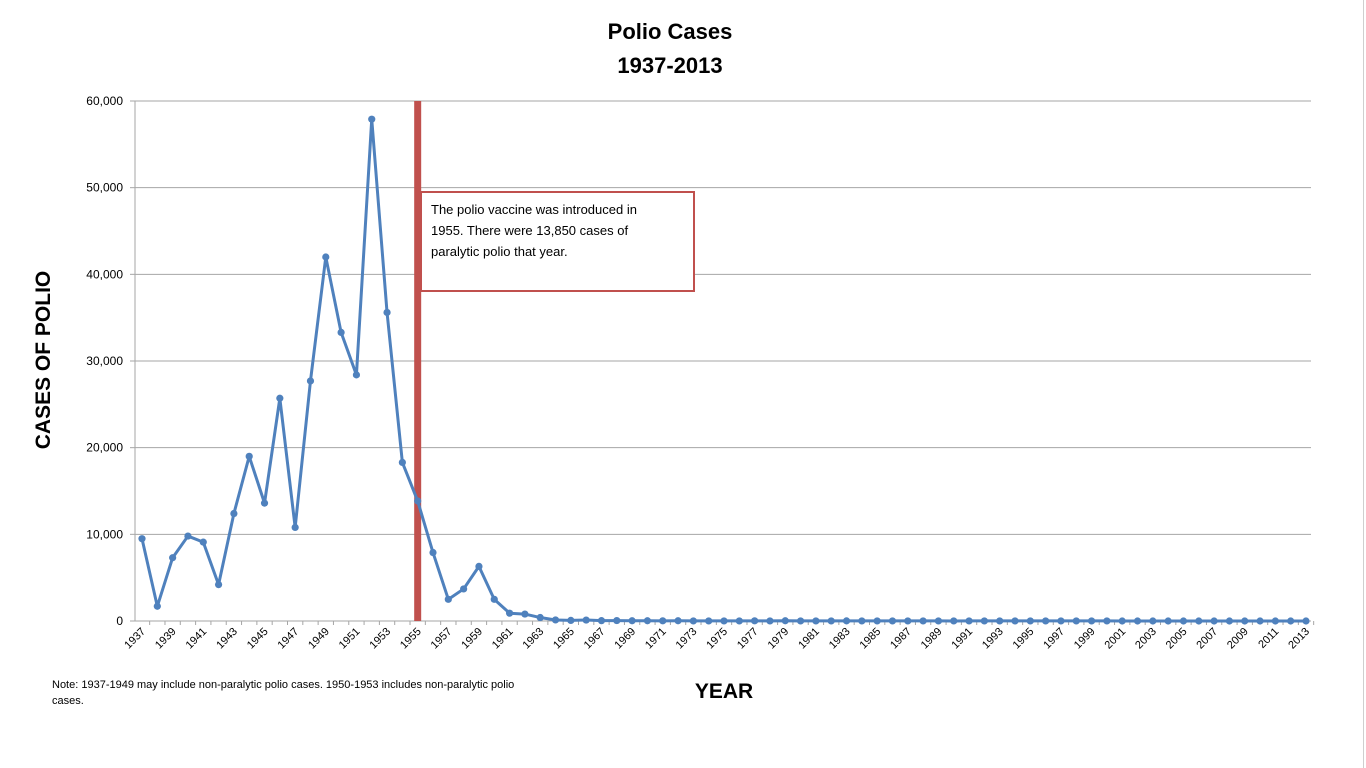 The image size is (1366, 768). Describe the element at coordinates (258, 639) in the screenshot. I see `x-tick-label: 1945` at that location.